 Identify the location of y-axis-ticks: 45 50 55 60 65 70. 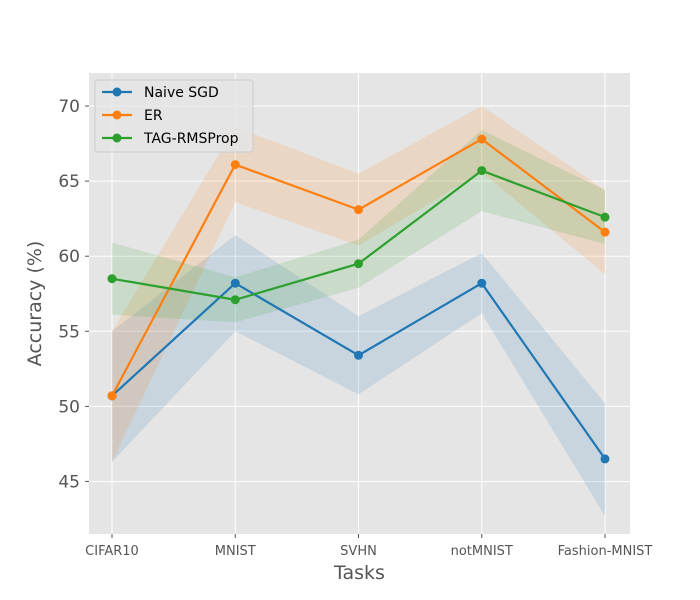
(73, 294).